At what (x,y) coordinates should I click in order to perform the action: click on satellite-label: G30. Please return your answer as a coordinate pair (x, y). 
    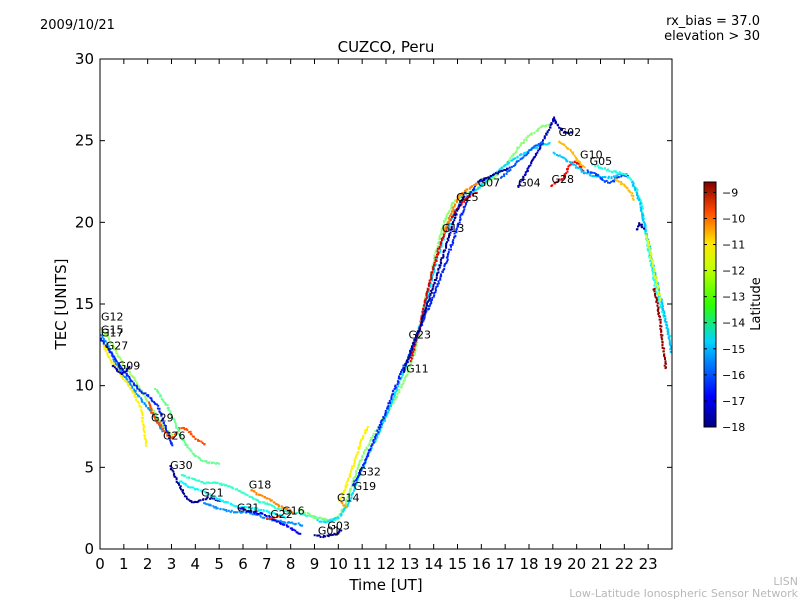
    Looking at the image, I should click on (181, 465).